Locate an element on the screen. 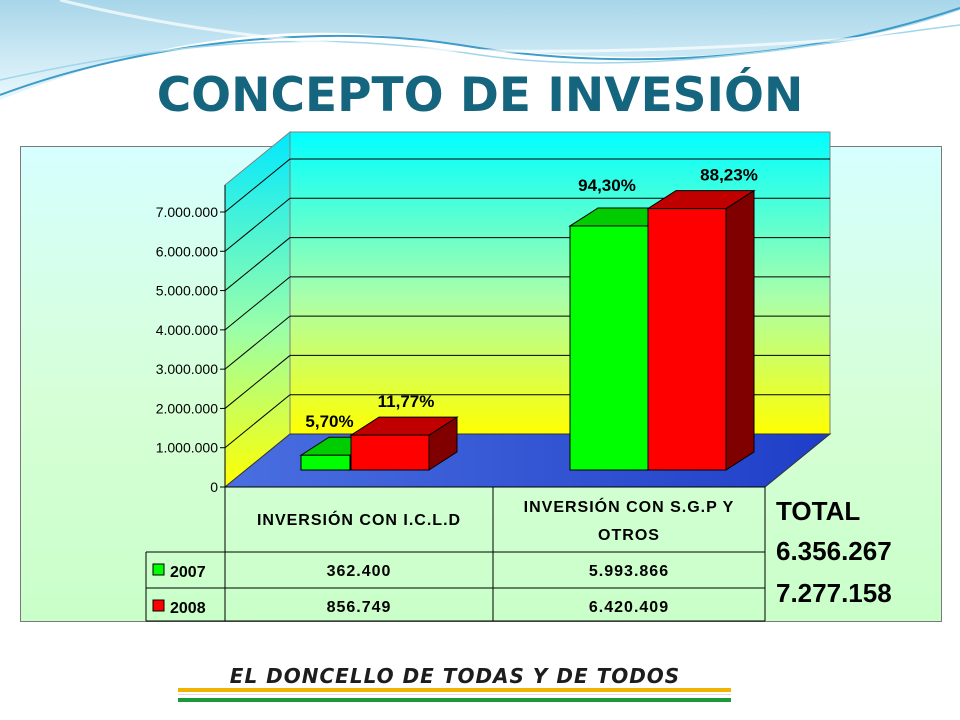  header-wave-decoration is located at coordinates (480, 50).